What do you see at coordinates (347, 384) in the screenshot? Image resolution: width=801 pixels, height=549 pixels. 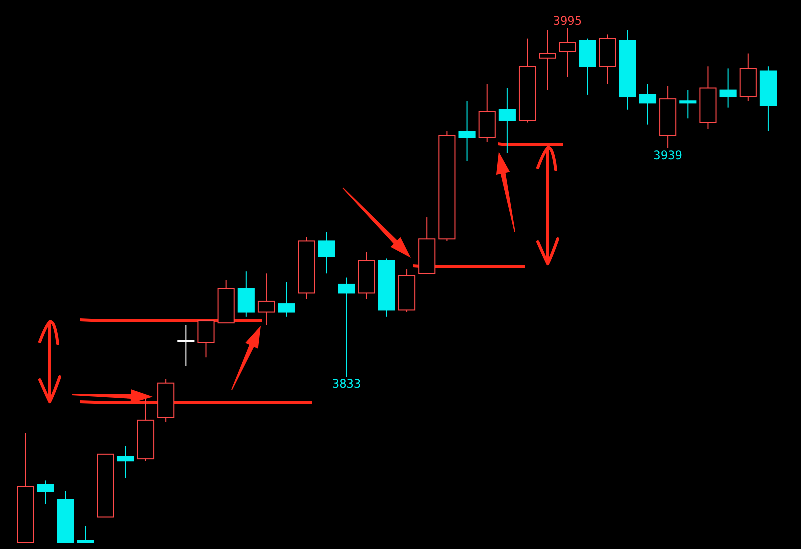 I see `annotation: 3833` at bounding box center [347, 384].